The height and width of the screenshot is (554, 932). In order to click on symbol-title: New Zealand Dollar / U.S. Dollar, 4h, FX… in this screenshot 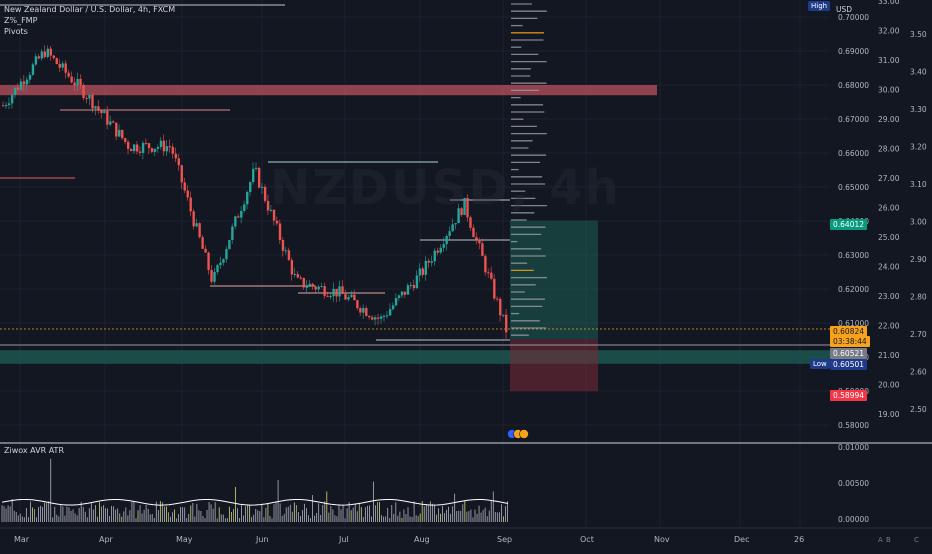, I will do `click(90, 9)`.